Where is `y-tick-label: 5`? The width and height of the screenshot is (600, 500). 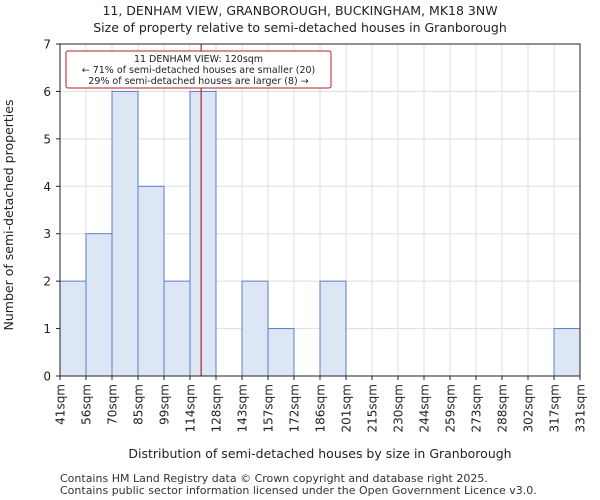 y-tick-label: 5 is located at coordinates (47, 139).